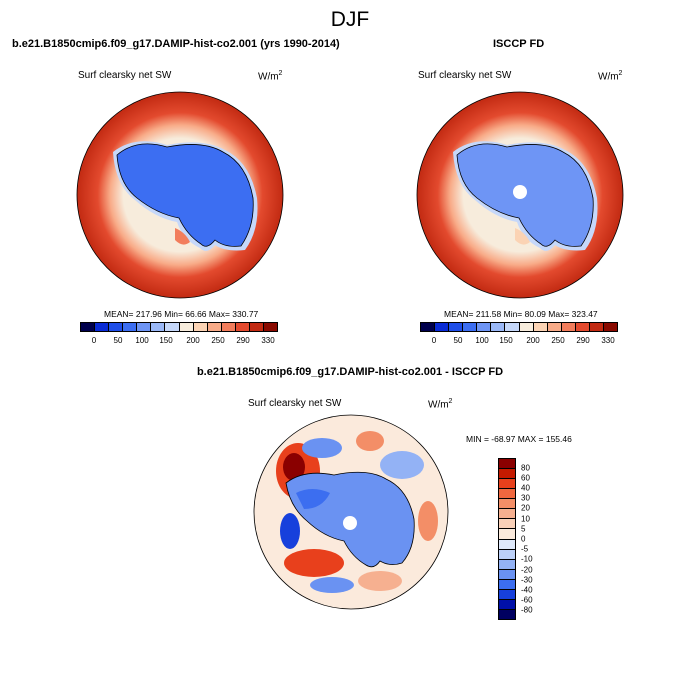 This screenshot has width=700, height=700. What do you see at coordinates (521, 314) in the screenshot?
I see `stats-obs: MEAN= 211.58 Min= 80.09 Max= 323.47` at bounding box center [521, 314].